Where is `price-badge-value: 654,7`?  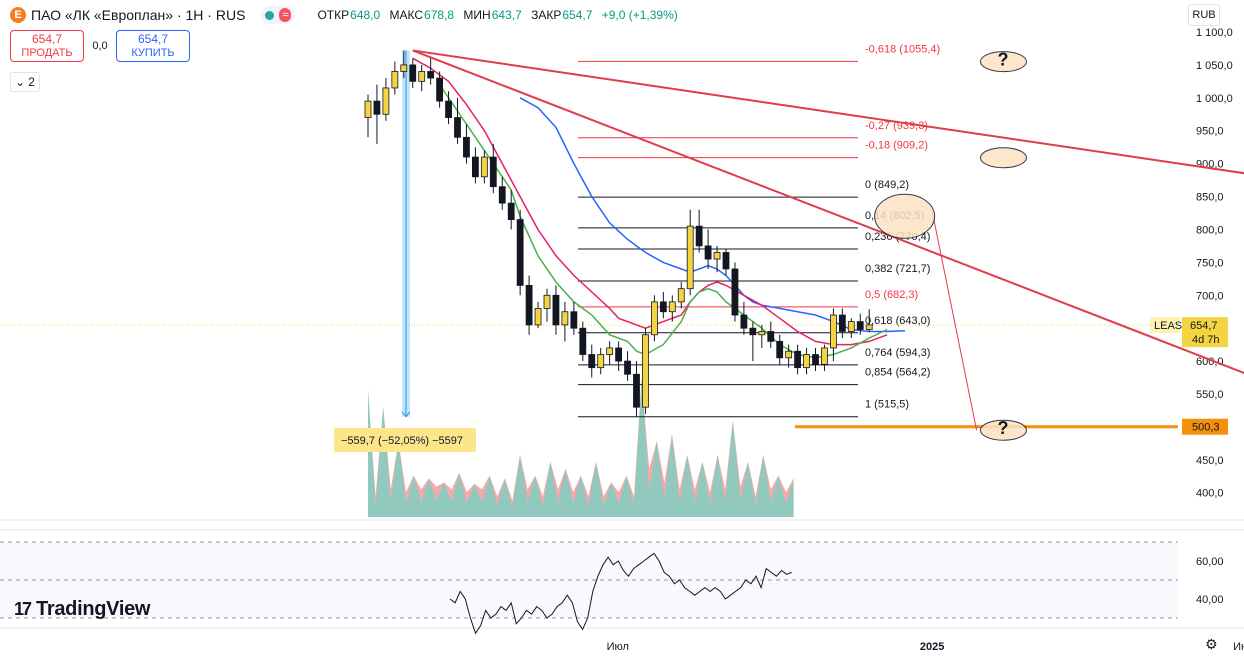 price-badge-value: 654,7 is located at coordinates (1204, 326).